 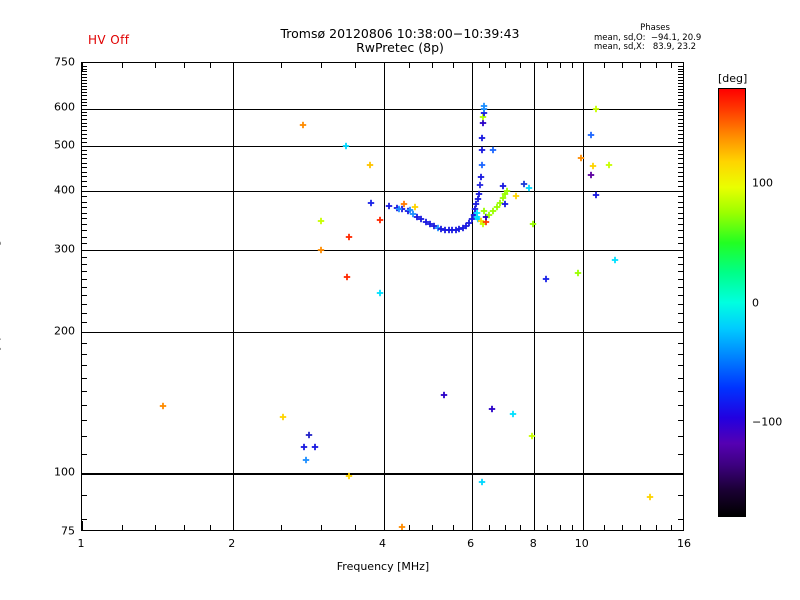 I want to click on y-tick-label: 600, so click(x=64, y=107).